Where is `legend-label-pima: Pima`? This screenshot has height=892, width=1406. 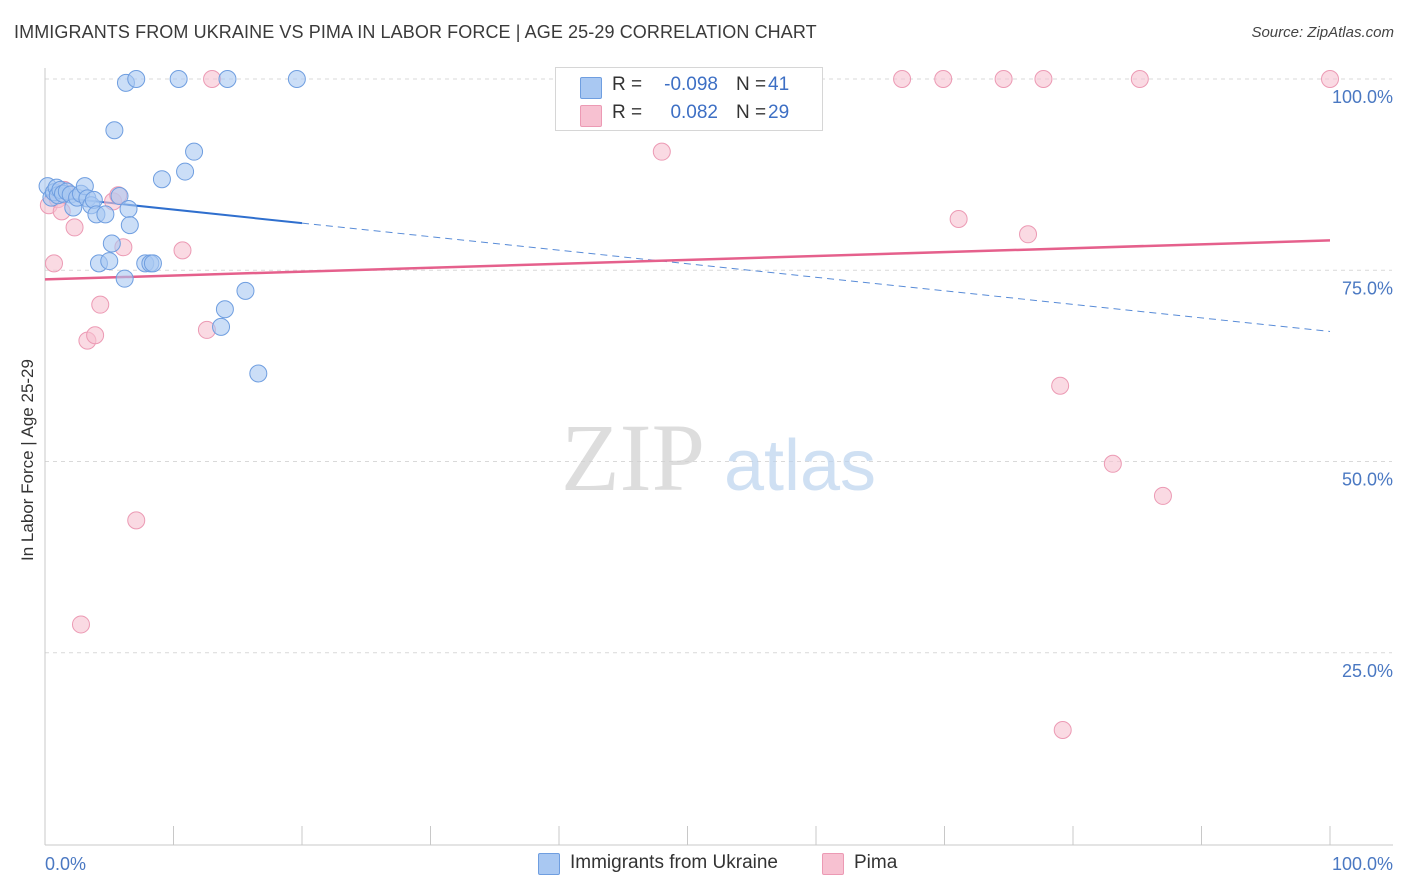 legend-label-pima: Pima is located at coordinates (876, 862).